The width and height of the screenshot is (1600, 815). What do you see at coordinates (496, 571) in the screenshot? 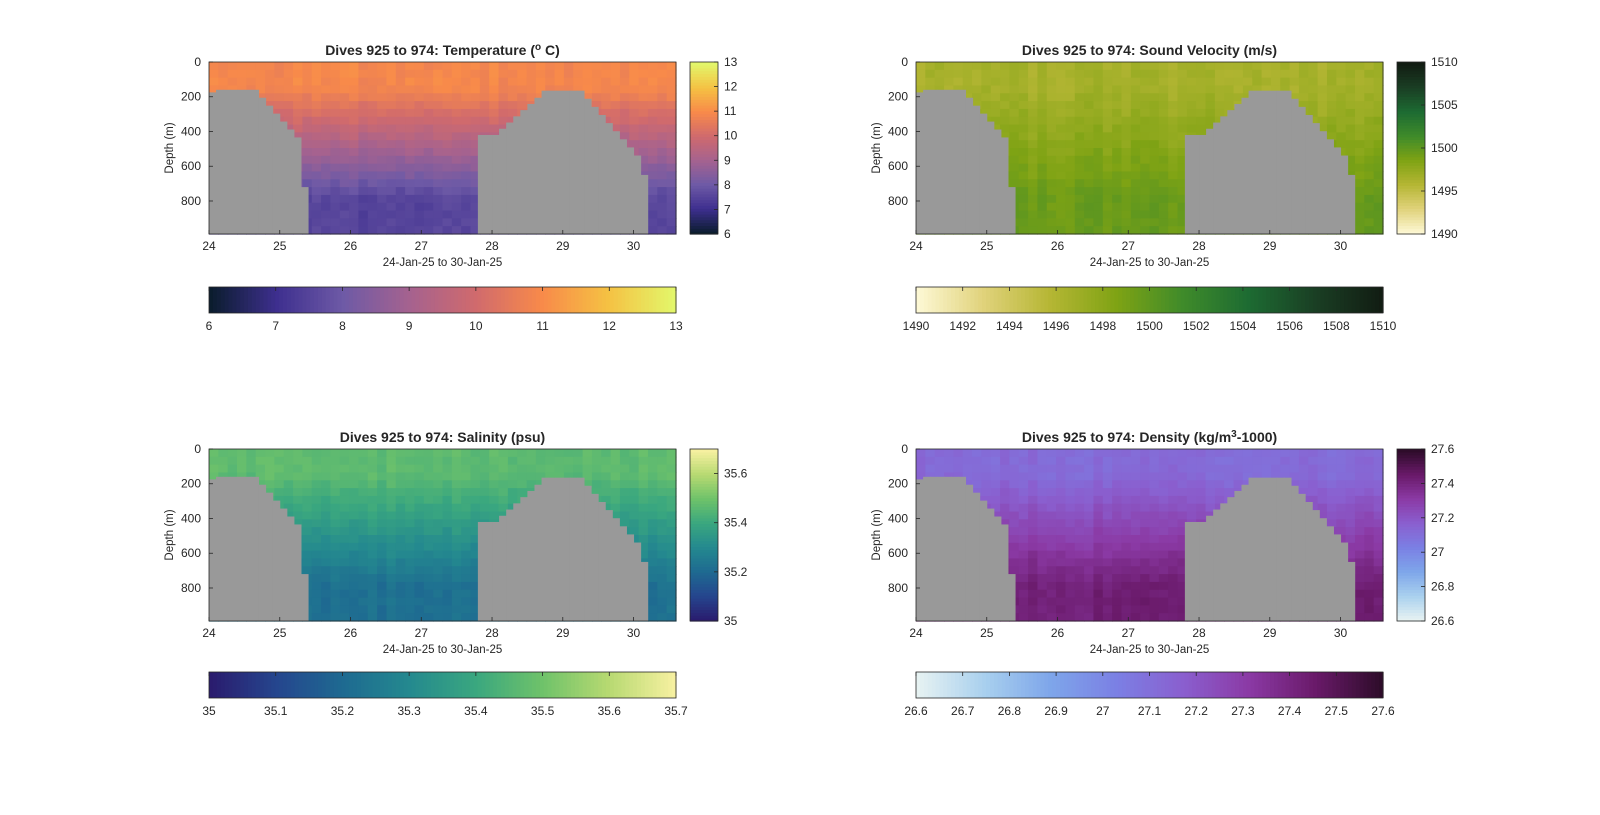
I see `seafloor-mask-step` at bounding box center [496, 571].